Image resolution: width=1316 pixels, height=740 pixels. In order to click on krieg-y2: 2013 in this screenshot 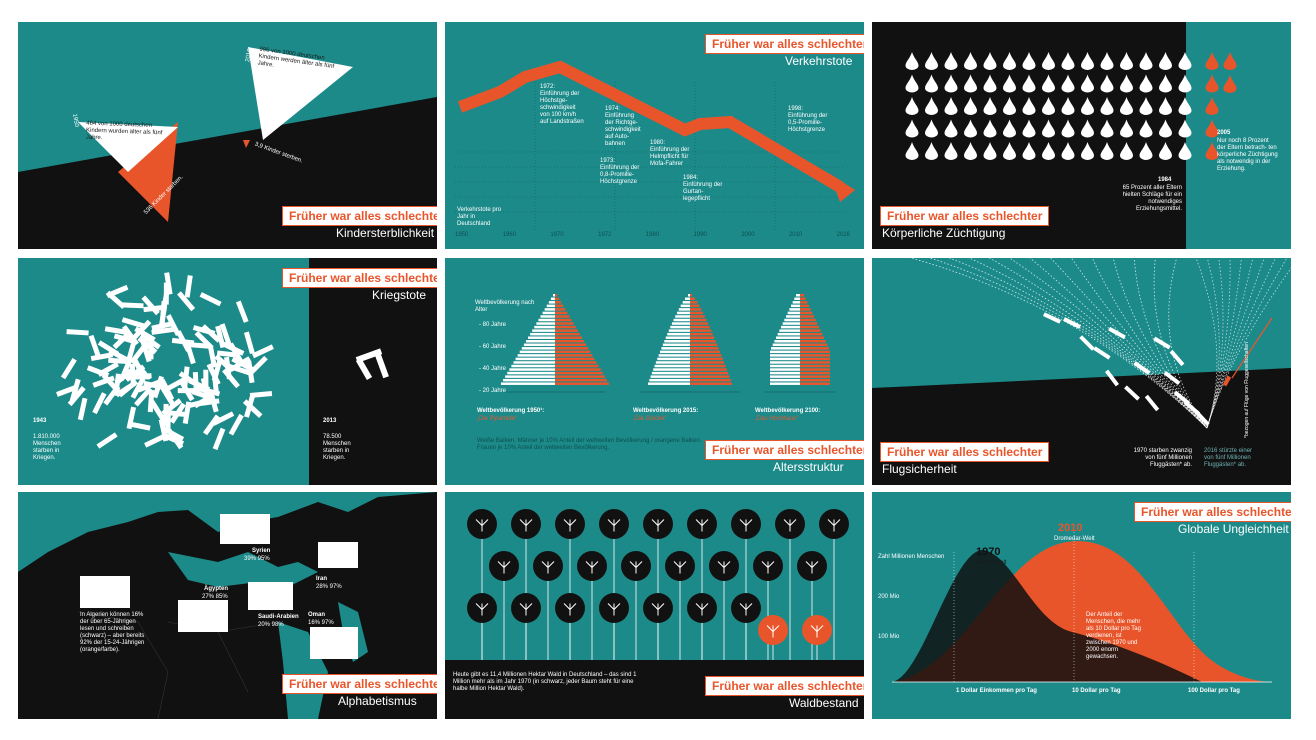, I will do `click(330, 421)`.